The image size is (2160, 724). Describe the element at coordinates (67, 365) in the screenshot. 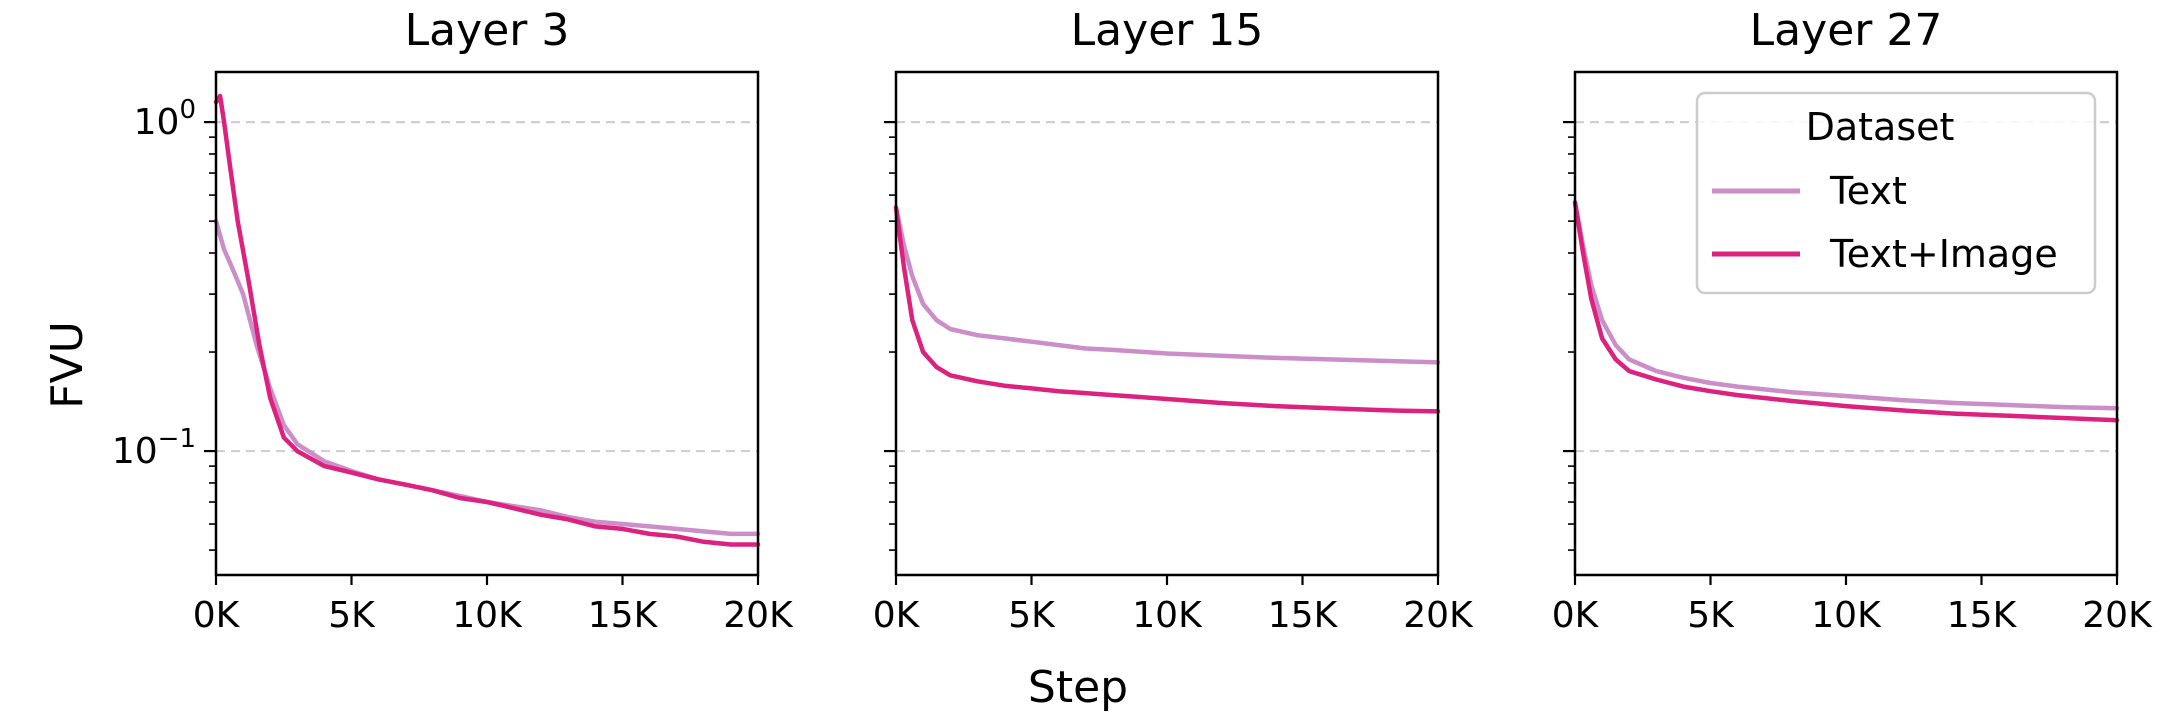

I see `y-axis-label: FVU` at that location.